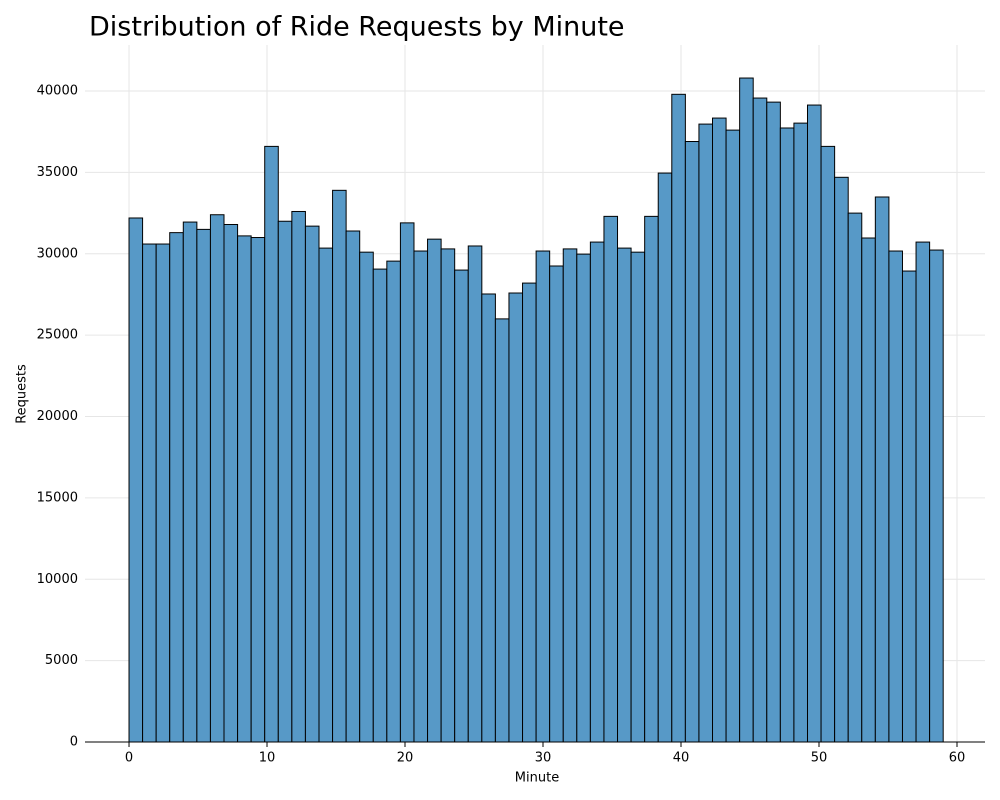 The width and height of the screenshot is (1000, 800). What do you see at coordinates (681, 758) in the screenshot?
I see `x-tick-label: 40` at bounding box center [681, 758].